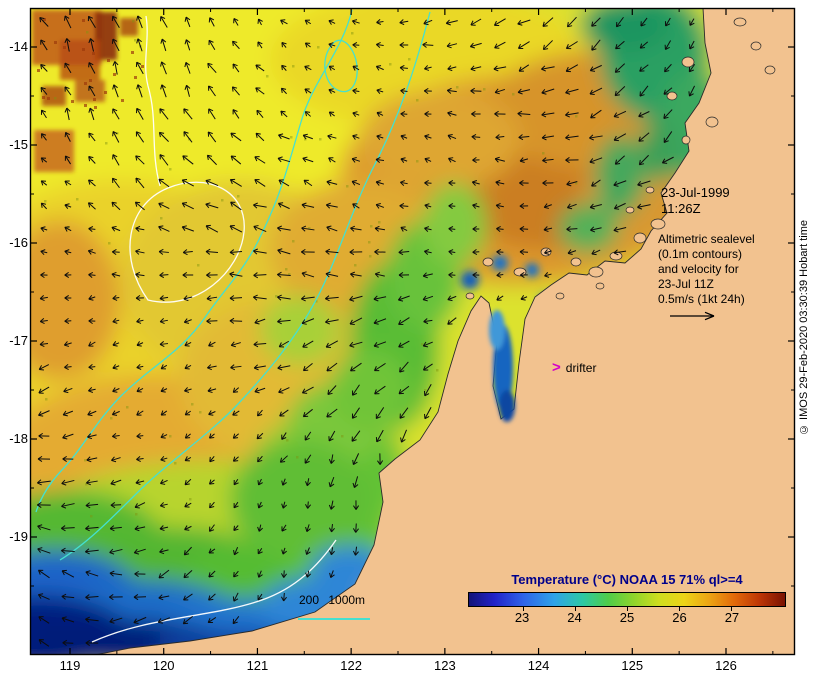  What do you see at coordinates (686, 284) in the screenshot?
I see `note-line: 23-Jul 11Z` at bounding box center [686, 284].